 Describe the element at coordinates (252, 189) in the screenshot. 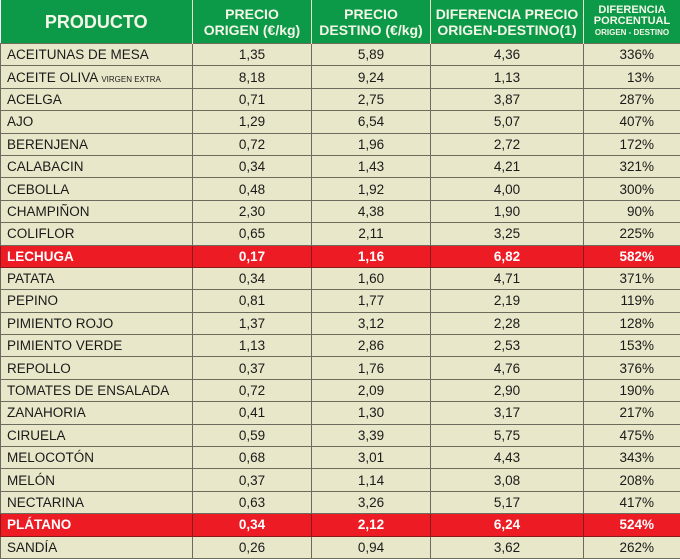

I see `precio-origen-cell: 0,48` at that location.